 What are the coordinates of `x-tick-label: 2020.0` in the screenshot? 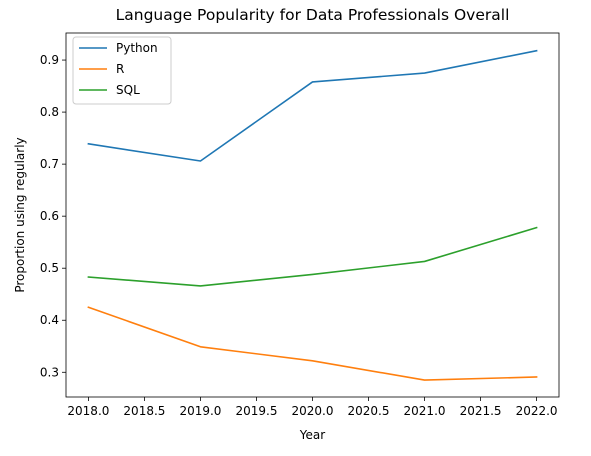 It's located at (313, 411).